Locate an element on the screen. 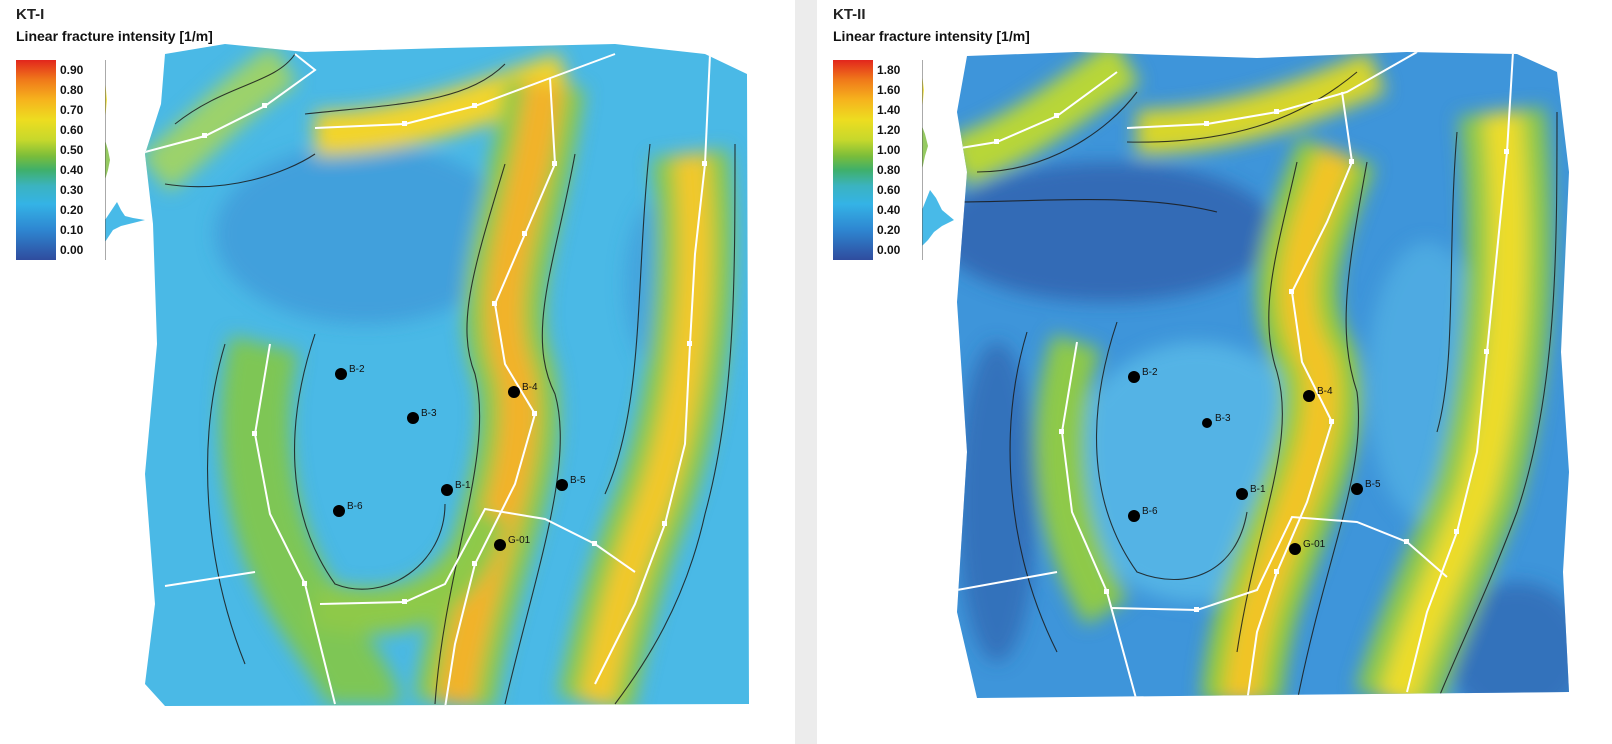  scale-tick: 1.60 is located at coordinates (889, 90).